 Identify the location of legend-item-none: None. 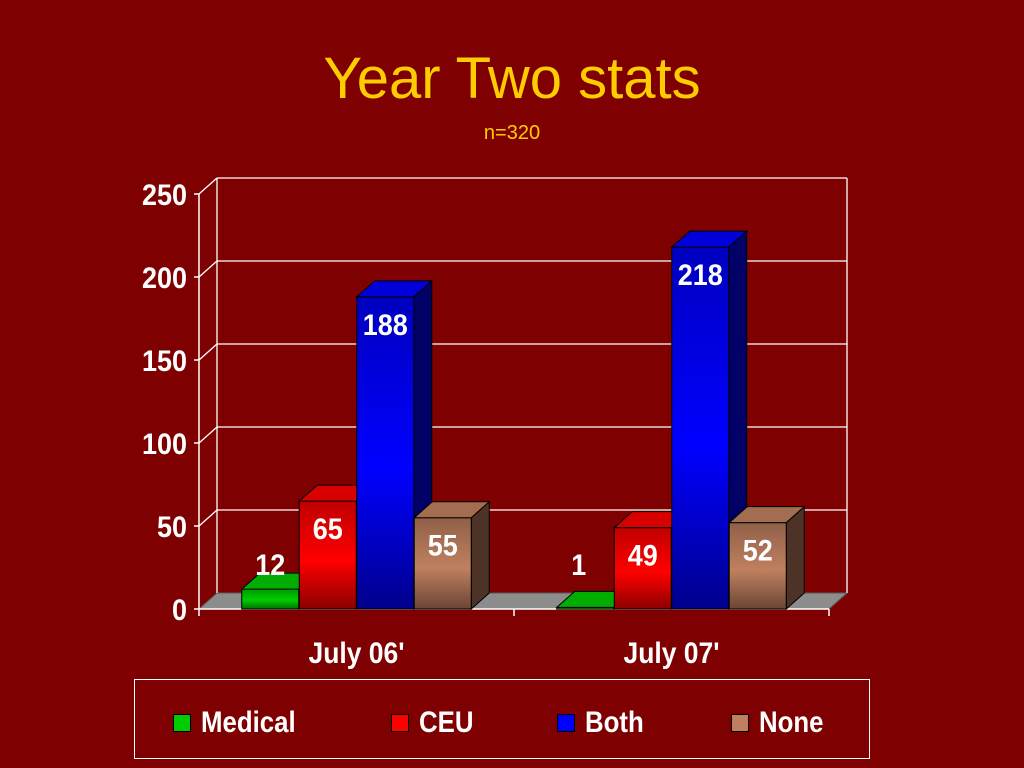
(782, 722).